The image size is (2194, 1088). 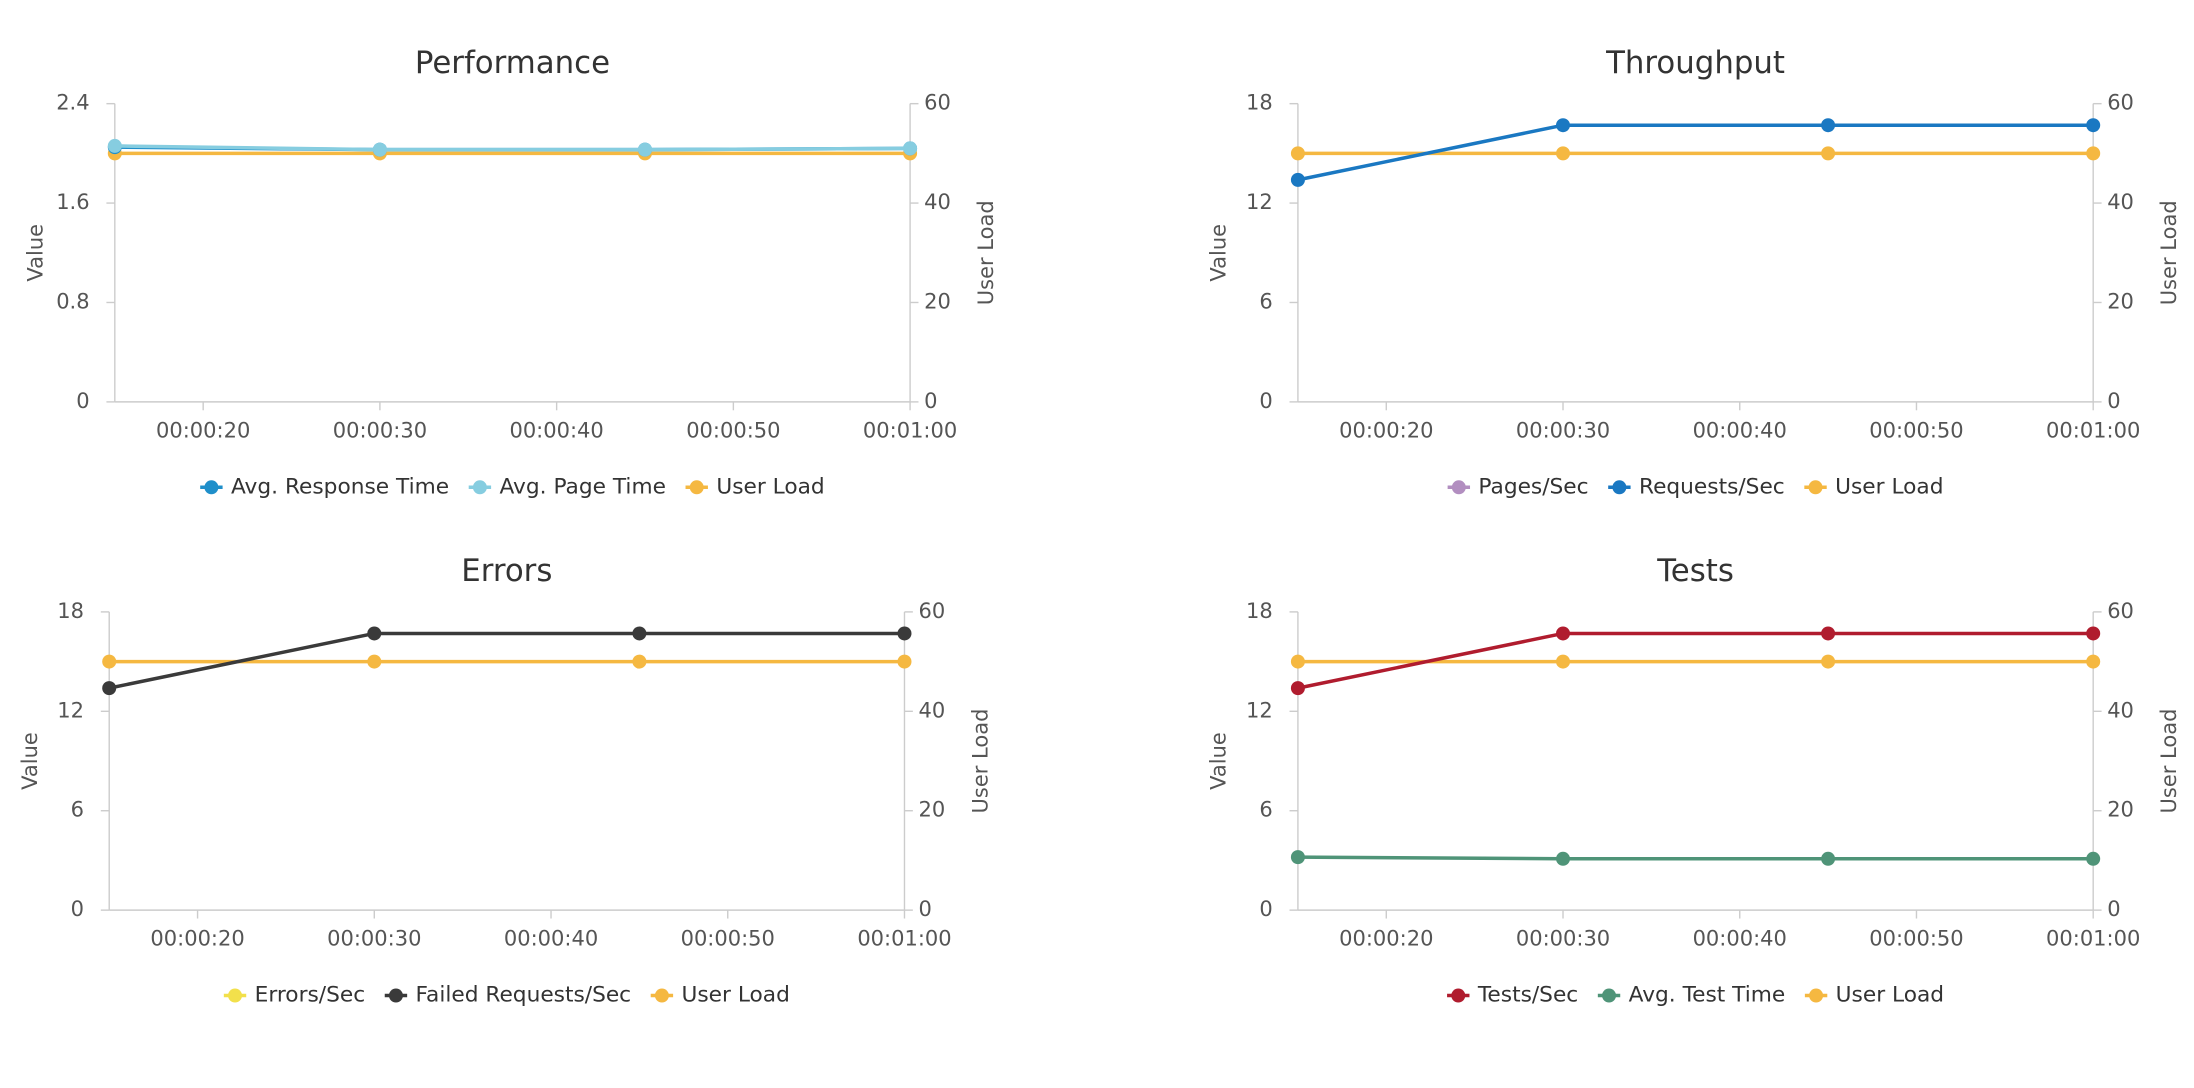 I want to click on legend-label: Errors/Sec, so click(x=310, y=995).